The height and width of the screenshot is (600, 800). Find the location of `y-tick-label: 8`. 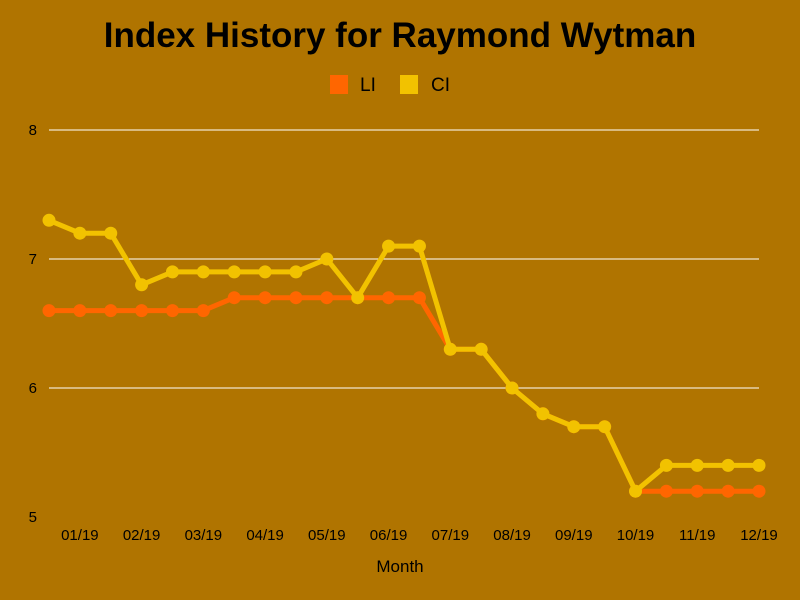

y-tick-label: 8 is located at coordinates (33, 130).